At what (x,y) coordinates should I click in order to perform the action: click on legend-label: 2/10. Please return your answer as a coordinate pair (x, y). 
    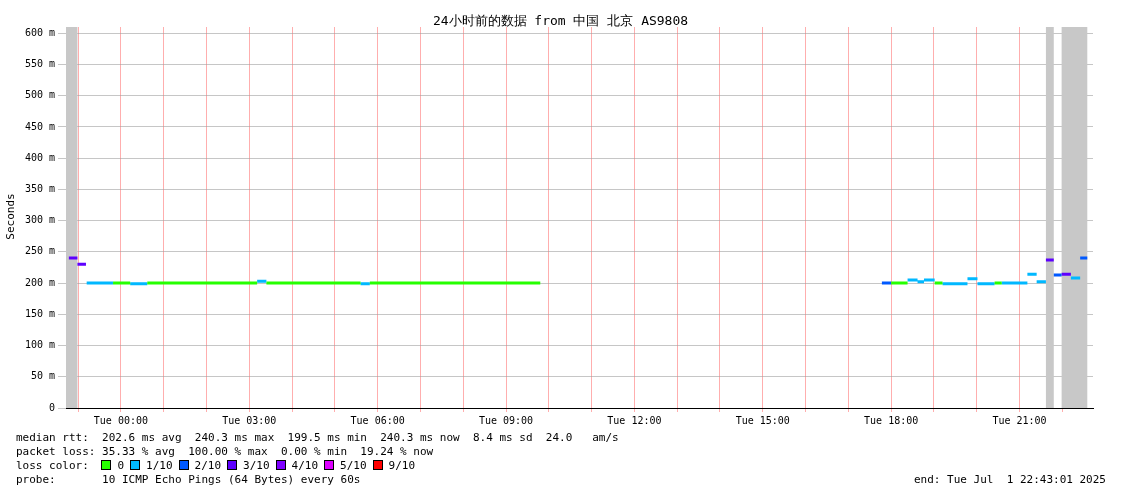
    Looking at the image, I should click on (208, 465).